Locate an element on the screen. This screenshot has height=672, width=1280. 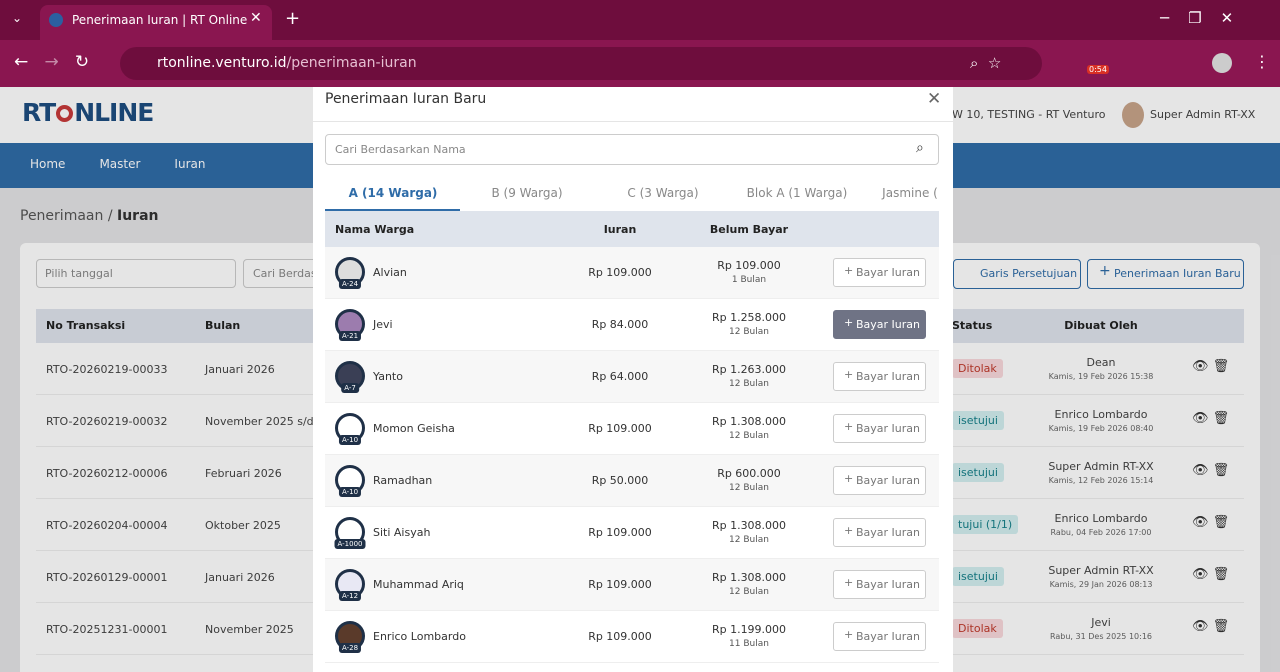
tab-close: ✕ is located at coordinates (256, 18).